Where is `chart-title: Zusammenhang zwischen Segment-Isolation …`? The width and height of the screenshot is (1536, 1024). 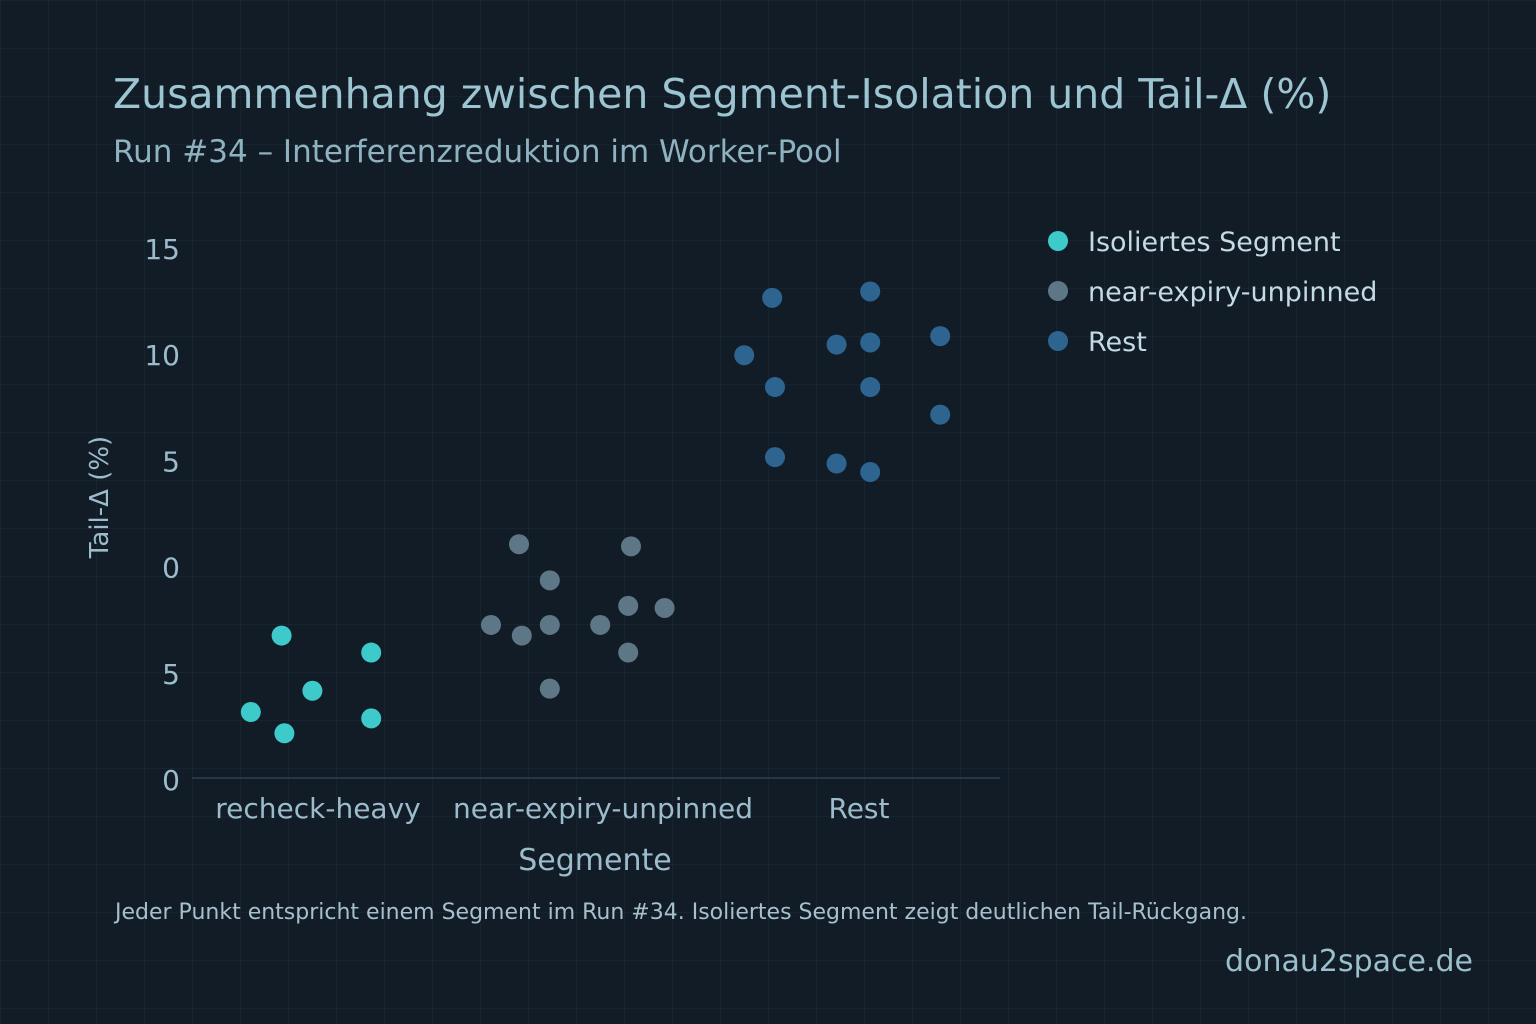
chart-title: Zusammenhang zwischen Segment-Isolation … is located at coordinates (722, 94).